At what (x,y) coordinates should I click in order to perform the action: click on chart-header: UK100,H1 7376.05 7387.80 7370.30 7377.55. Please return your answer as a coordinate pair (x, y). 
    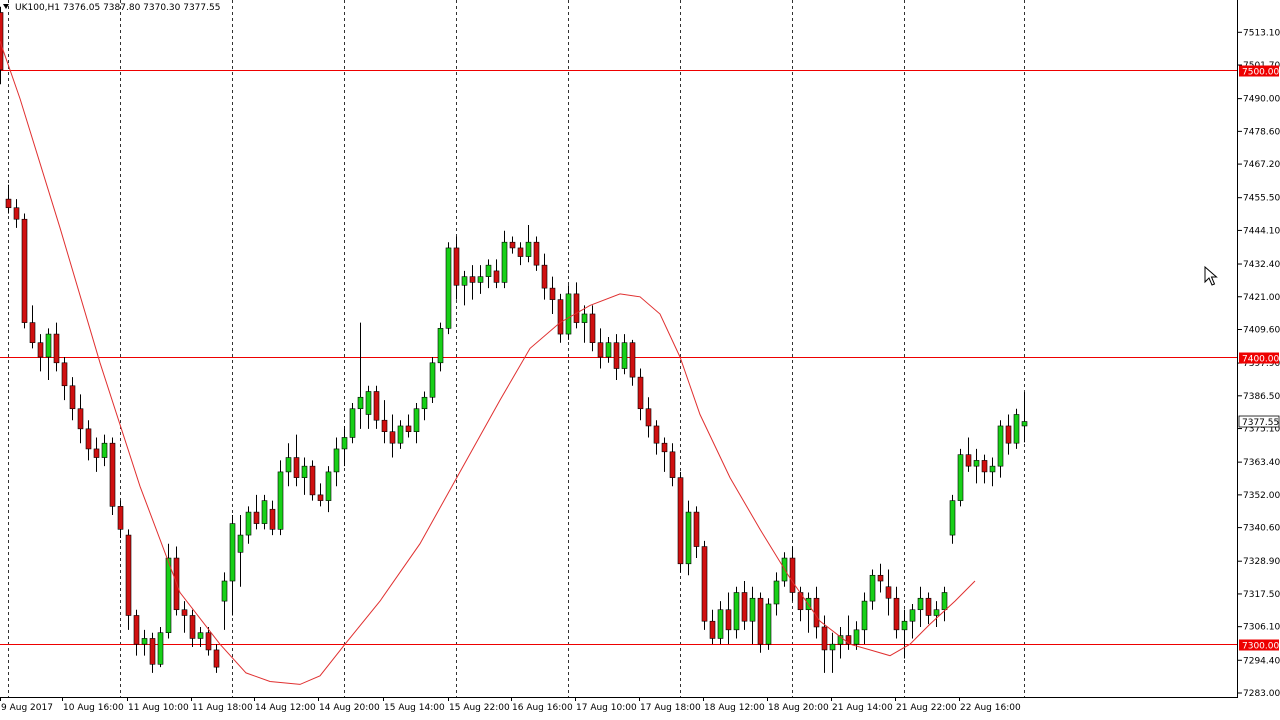
    Looking at the image, I should click on (111, 8).